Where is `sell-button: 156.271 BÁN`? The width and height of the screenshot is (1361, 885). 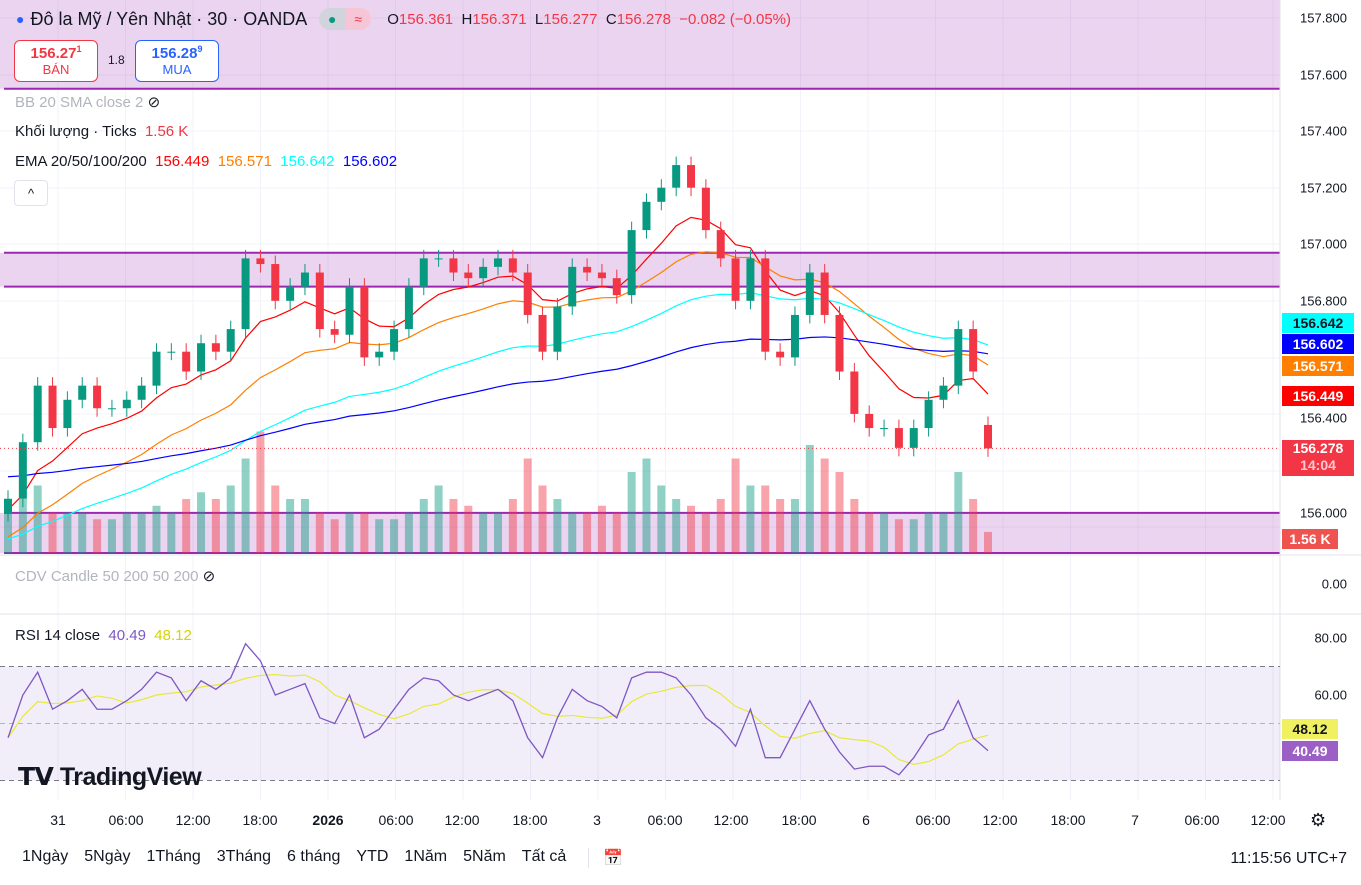
sell-button: 156.271 BÁN is located at coordinates (56, 61).